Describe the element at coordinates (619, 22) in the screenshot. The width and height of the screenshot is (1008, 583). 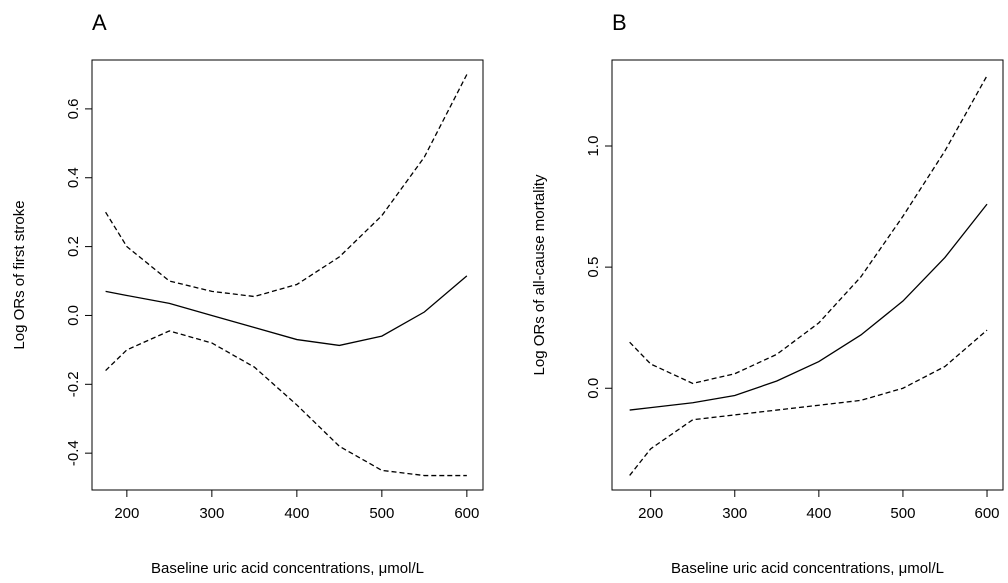
I see `panel-title: B` at that location.